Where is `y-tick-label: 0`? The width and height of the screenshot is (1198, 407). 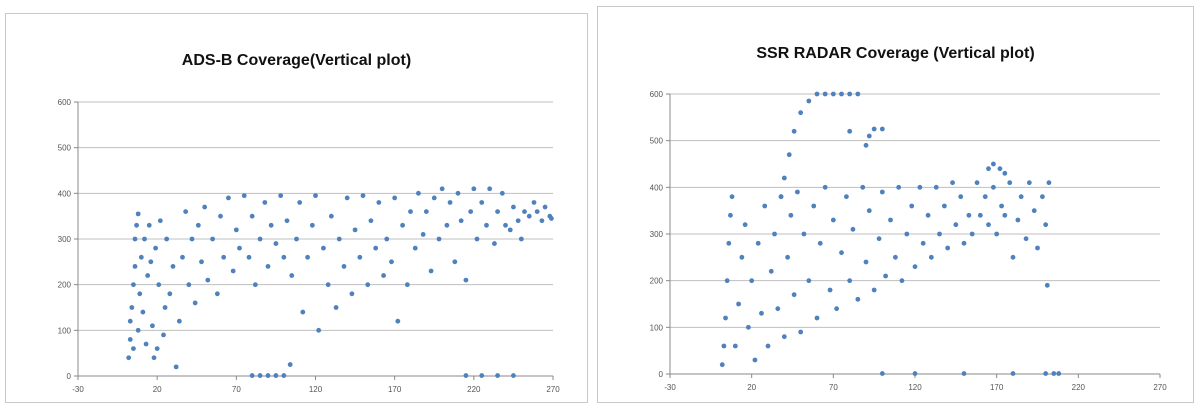 y-tick-label: 0 is located at coordinates (69, 376).